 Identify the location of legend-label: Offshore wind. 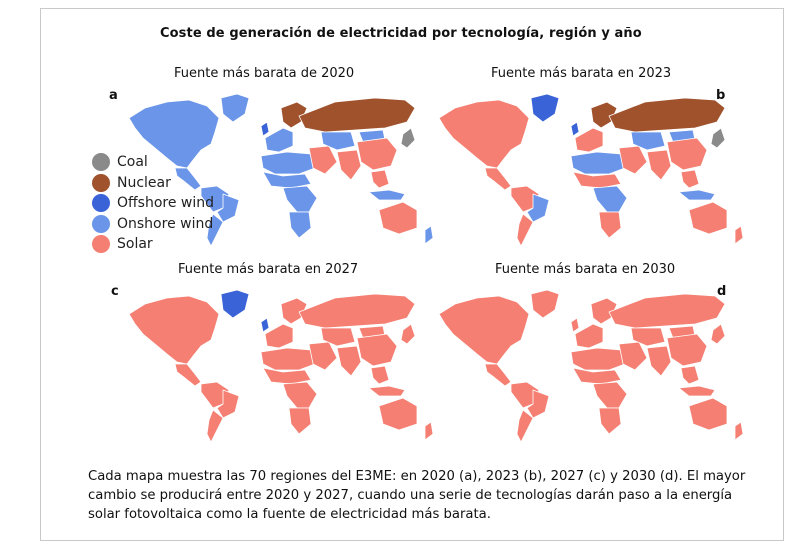
(166, 203).